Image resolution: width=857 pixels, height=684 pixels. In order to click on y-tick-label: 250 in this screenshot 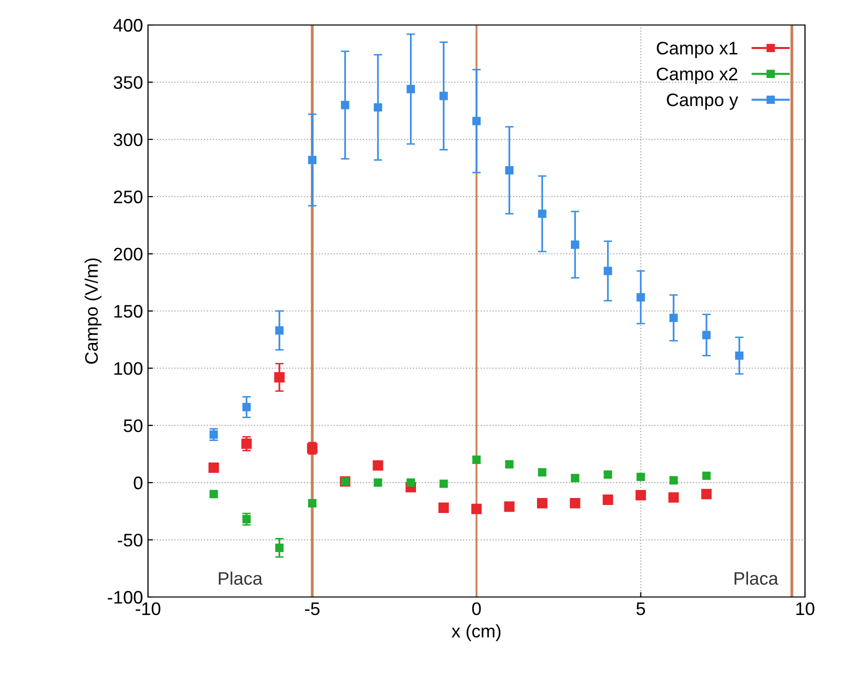, I will do `click(128, 197)`.